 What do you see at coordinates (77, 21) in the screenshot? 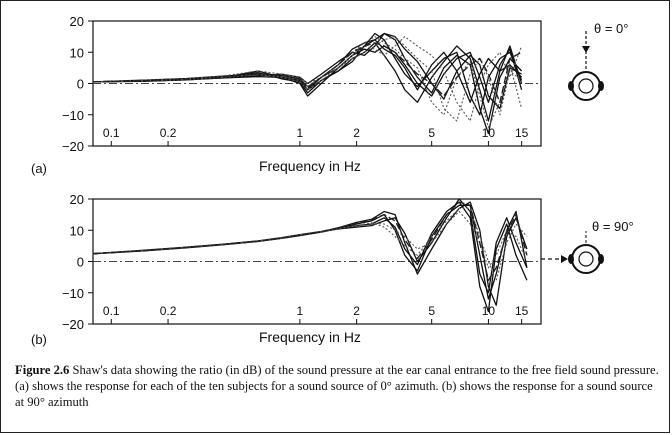
I see `y-tick-label-a: 20` at bounding box center [77, 21].